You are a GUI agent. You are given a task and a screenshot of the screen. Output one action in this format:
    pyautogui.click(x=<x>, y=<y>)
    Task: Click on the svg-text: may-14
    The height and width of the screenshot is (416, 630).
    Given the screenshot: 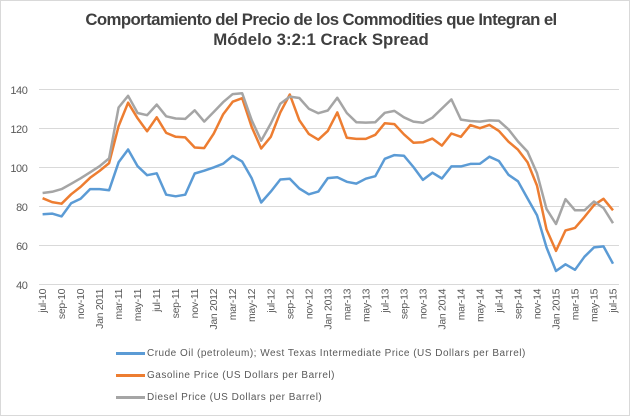 What is the action you would take?
    pyautogui.click(x=480, y=305)
    